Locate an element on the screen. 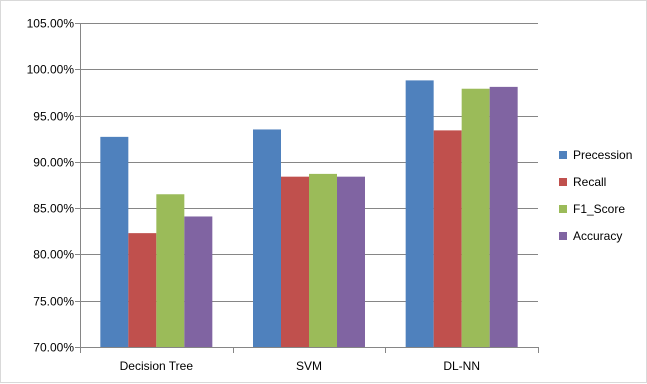 Image resolution: width=647 pixels, height=384 pixels. y-tick-label: 75.00% is located at coordinates (53, 302).